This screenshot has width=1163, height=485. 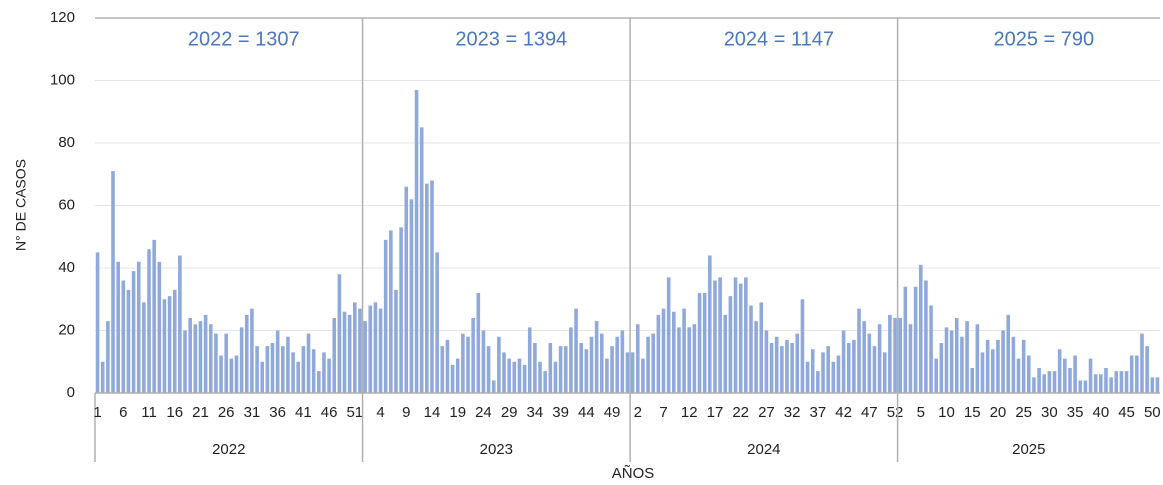 What do you see at coordinates (71, 392) in the screenshot?
I see `y-tick-label: 0` at bounding box center [71, 392].